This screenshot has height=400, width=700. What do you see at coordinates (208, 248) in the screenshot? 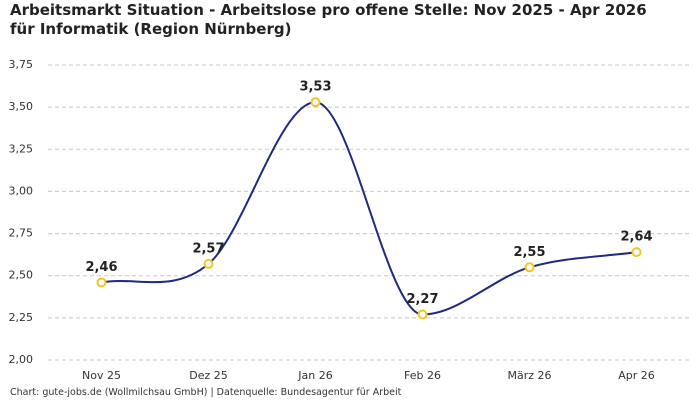
I see `value-label: 2,57` at bounding box center [208, 248].